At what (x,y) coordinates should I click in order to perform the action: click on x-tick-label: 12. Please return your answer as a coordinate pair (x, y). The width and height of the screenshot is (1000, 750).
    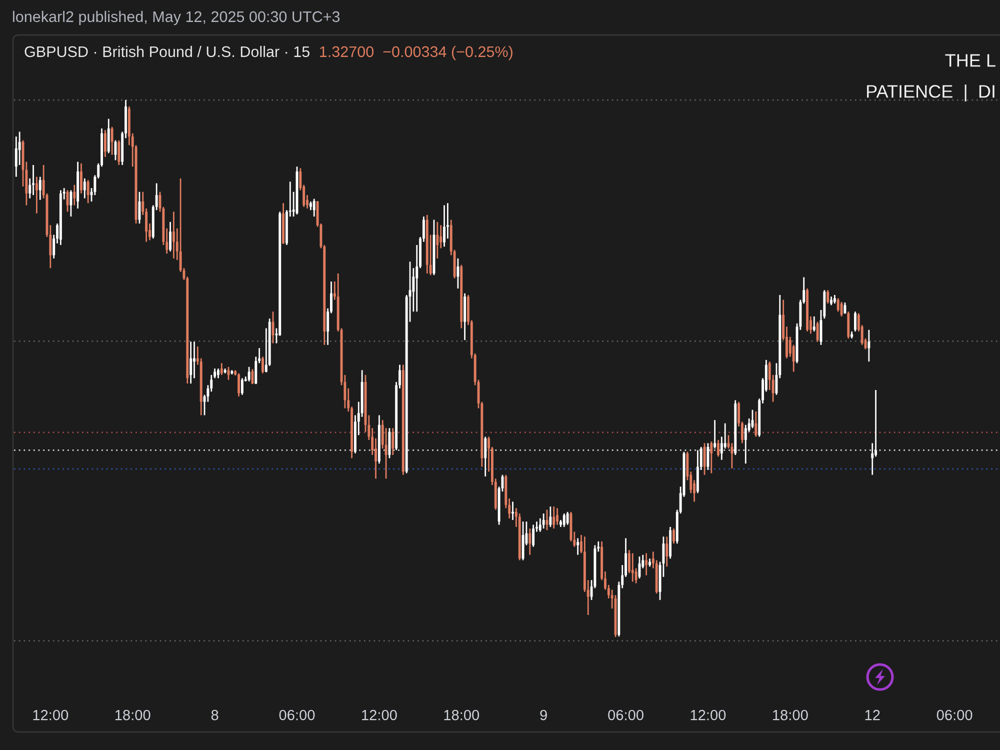
    Looking at the image, I should click on (872, 715).